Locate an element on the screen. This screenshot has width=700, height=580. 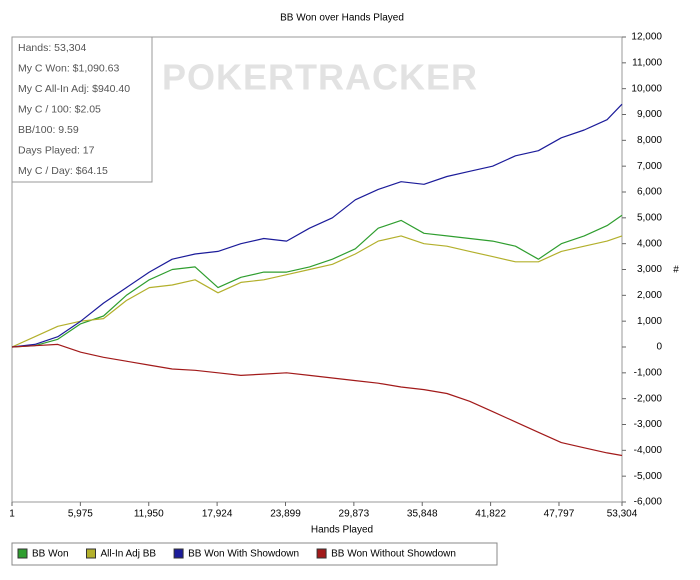
y-tick-label: -4,000 is located at coordinates (648, 450).